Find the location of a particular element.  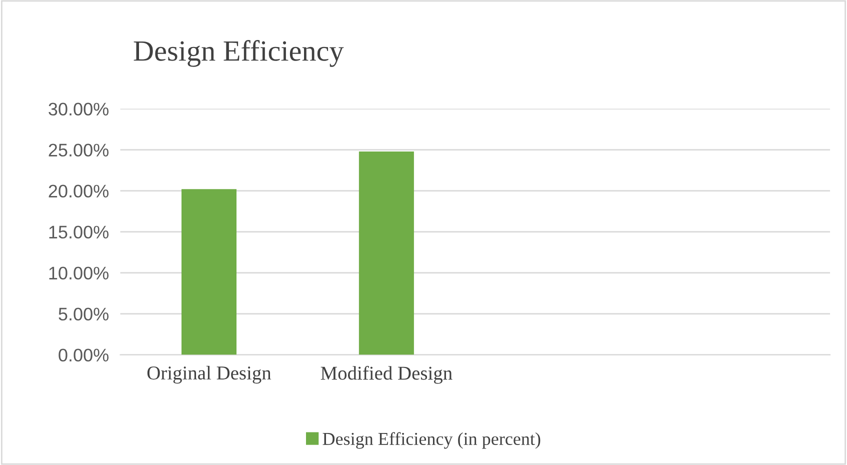

chart-title: Design Efficiency is located at coordinates (239, 53).